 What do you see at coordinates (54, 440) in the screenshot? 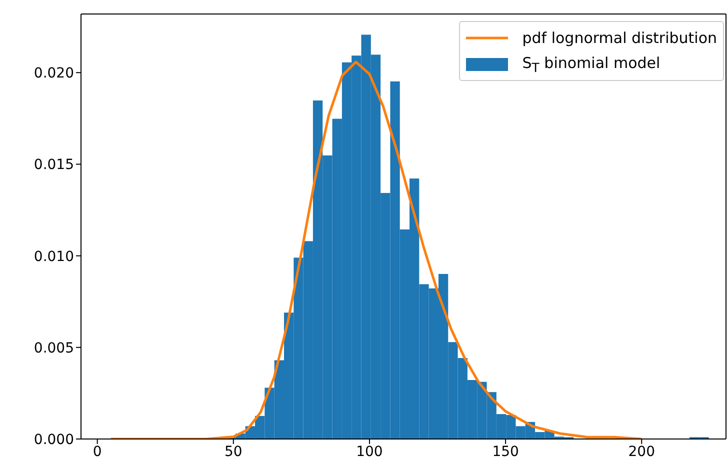
I see `y-tick-label: 0.000` at bounding box center [54, 440].